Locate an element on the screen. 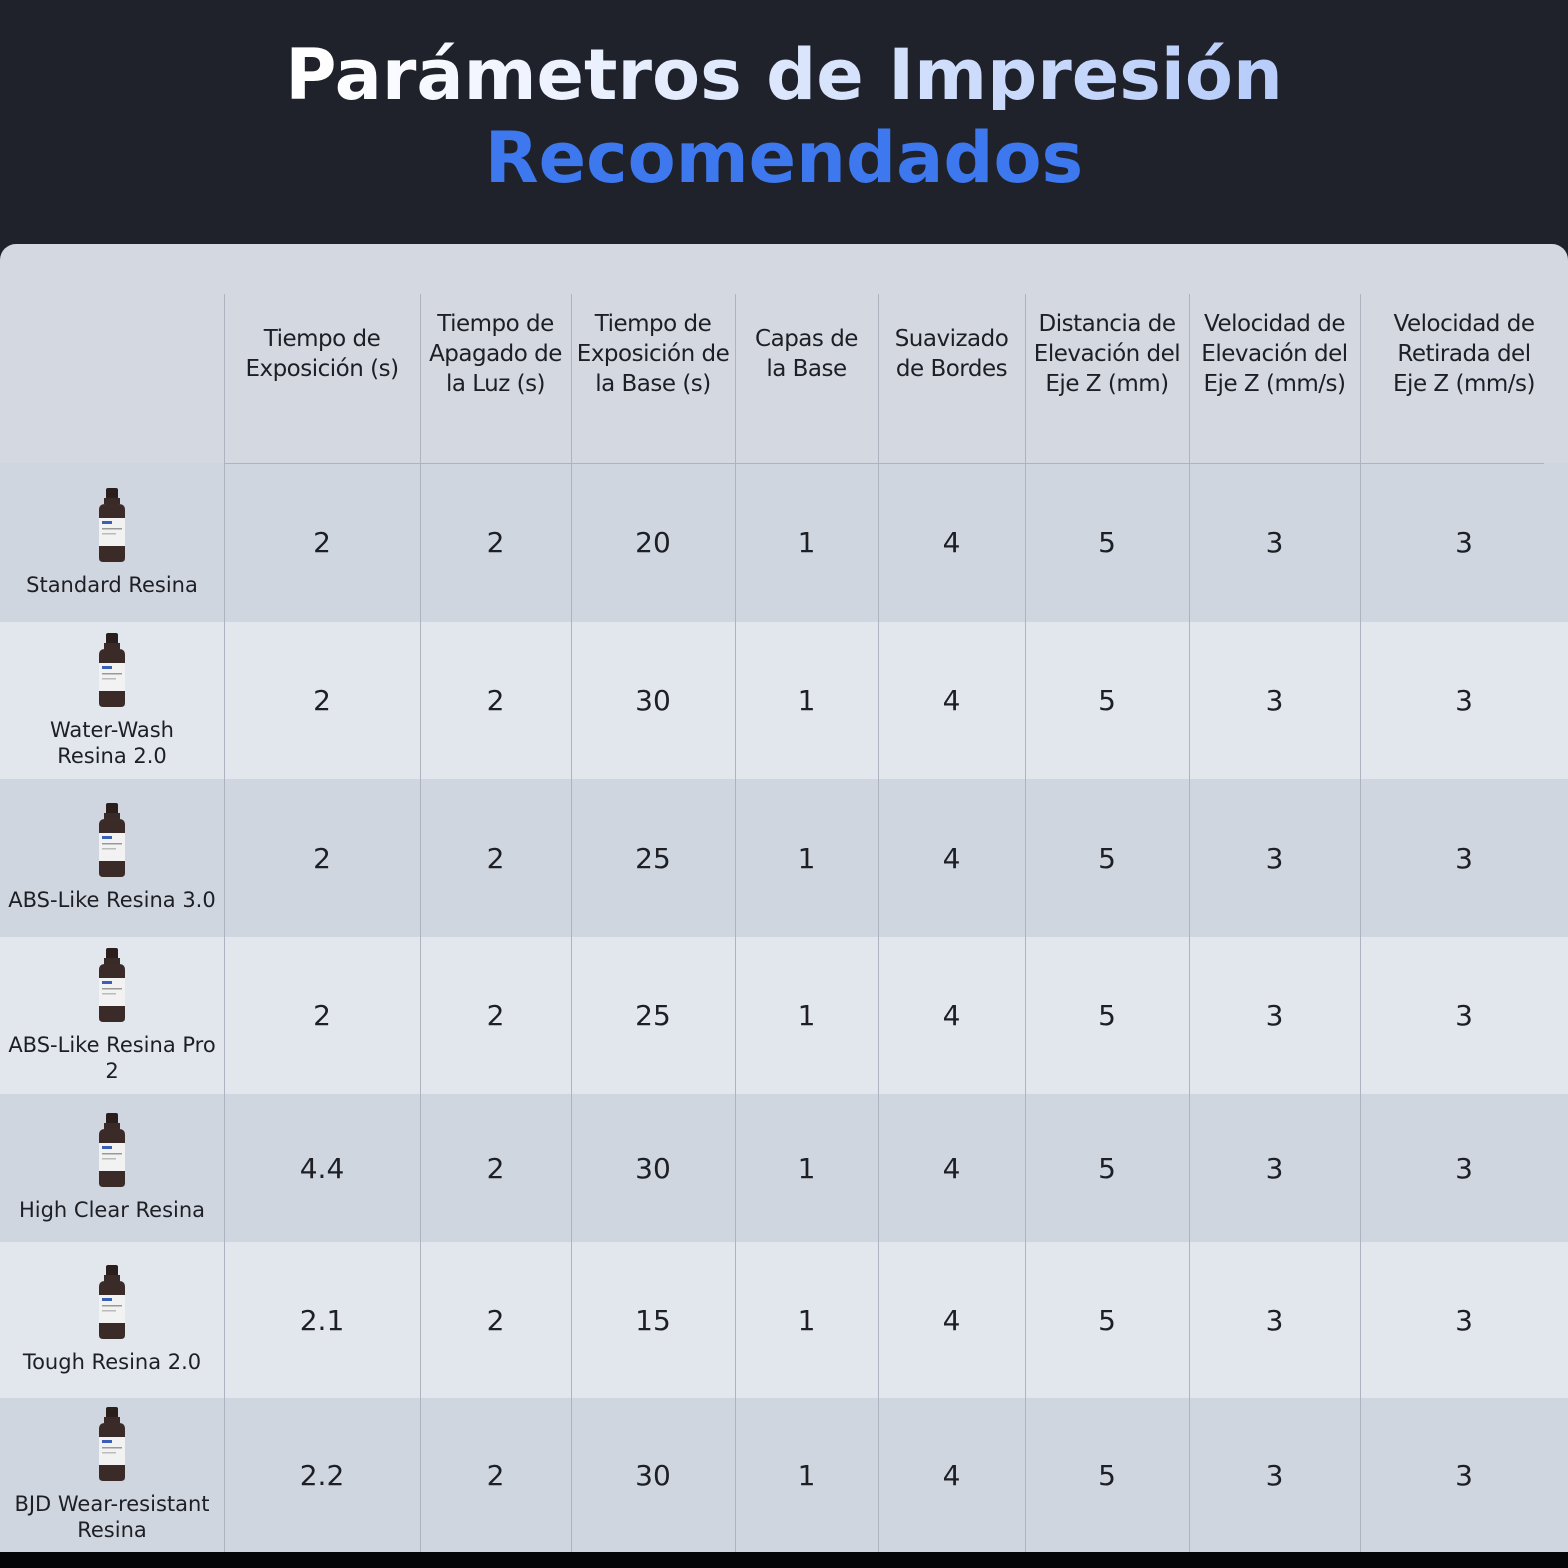  title-line: Parámetros de Impresión is located at coordinates (784, 75).